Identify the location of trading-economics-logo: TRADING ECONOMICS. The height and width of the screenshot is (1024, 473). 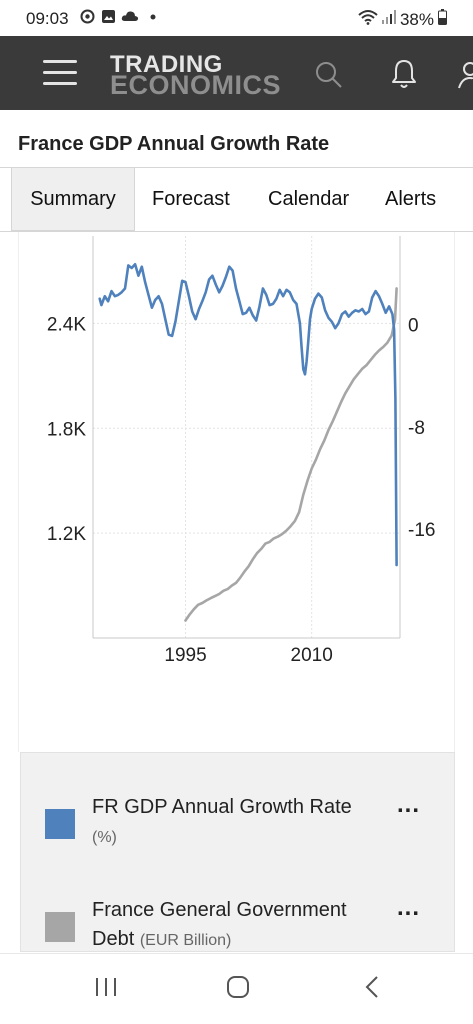
(196, 75).